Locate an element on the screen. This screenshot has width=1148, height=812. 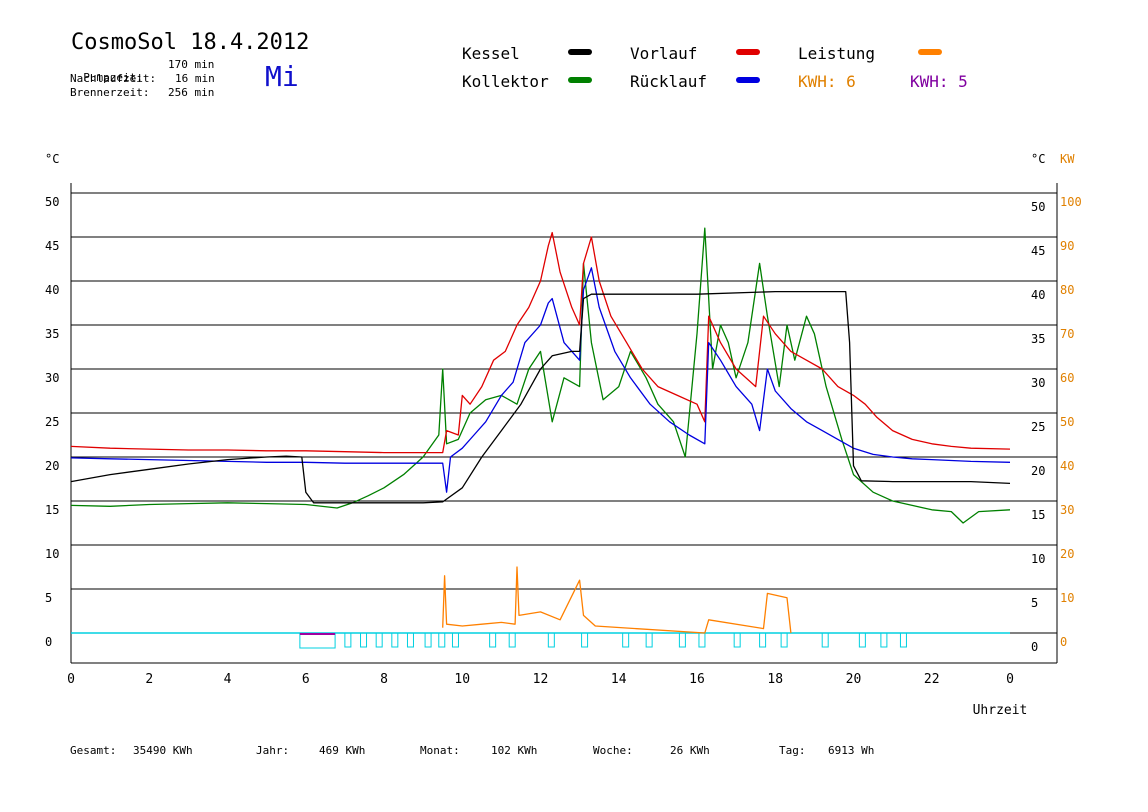
footer-monat-label: Monat: is located at coordinates (440, 750).